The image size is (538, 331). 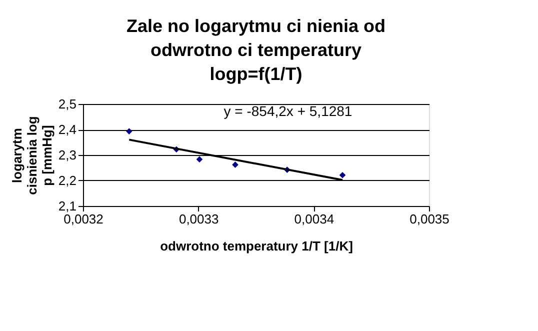 What do you see at coordinates (67, 180) in the screenshot?
I see `y-tick-label: 2,2` at bounding box center [67, 180].